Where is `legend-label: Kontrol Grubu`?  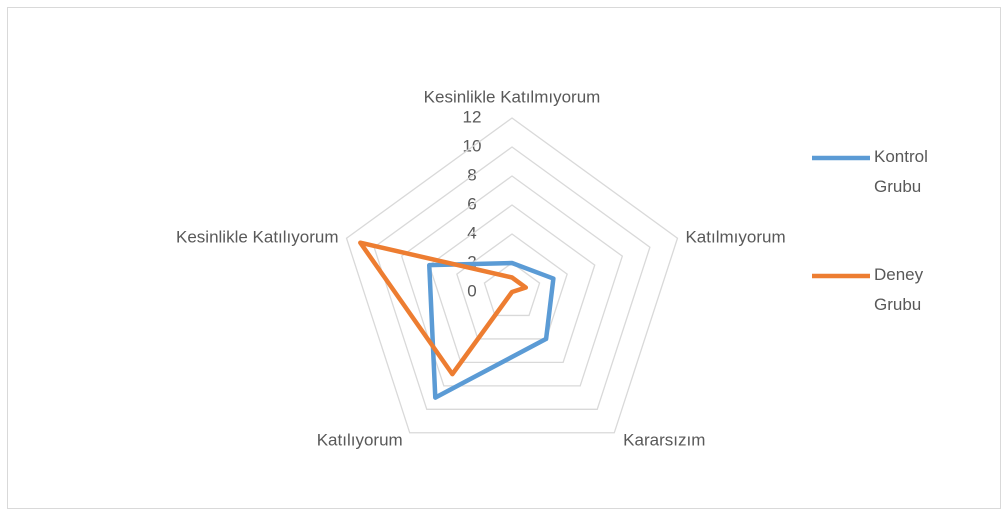
legend-label: Kontrol Grubu is located at coordinates (901, 171).